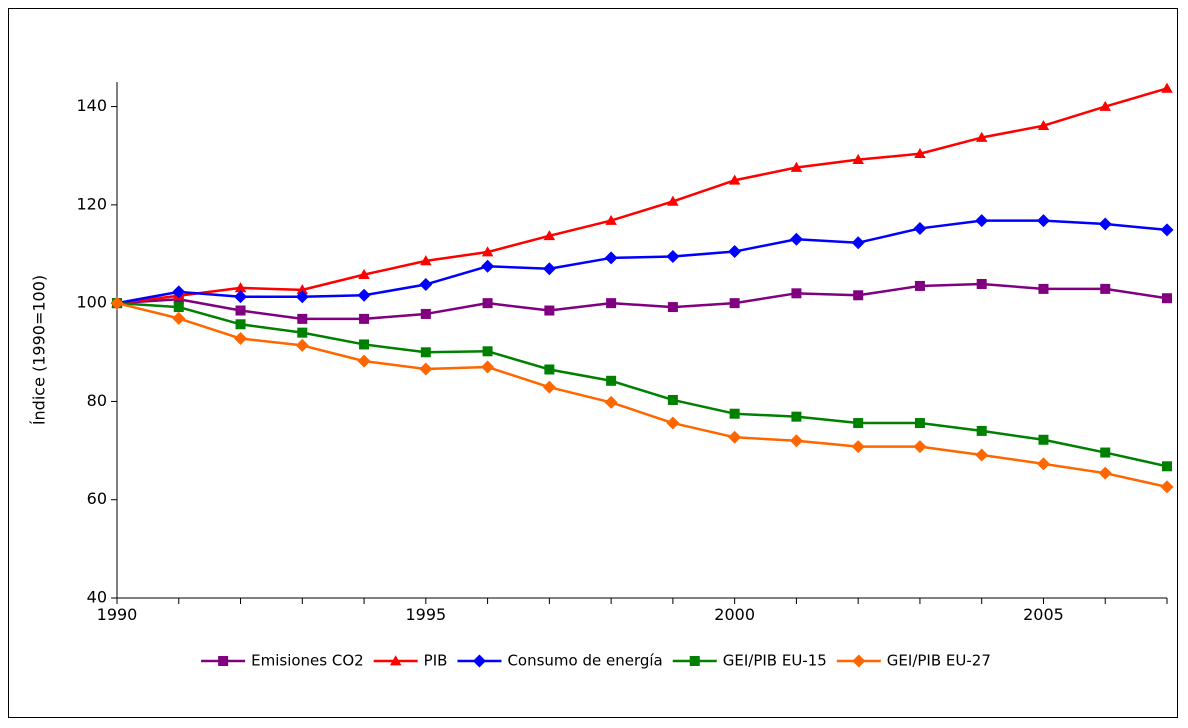 The image size is (1188, 728). Describe the element at coordinates (117, 614) in the screenshot. I see `x-tick-label: 1990` at that location.